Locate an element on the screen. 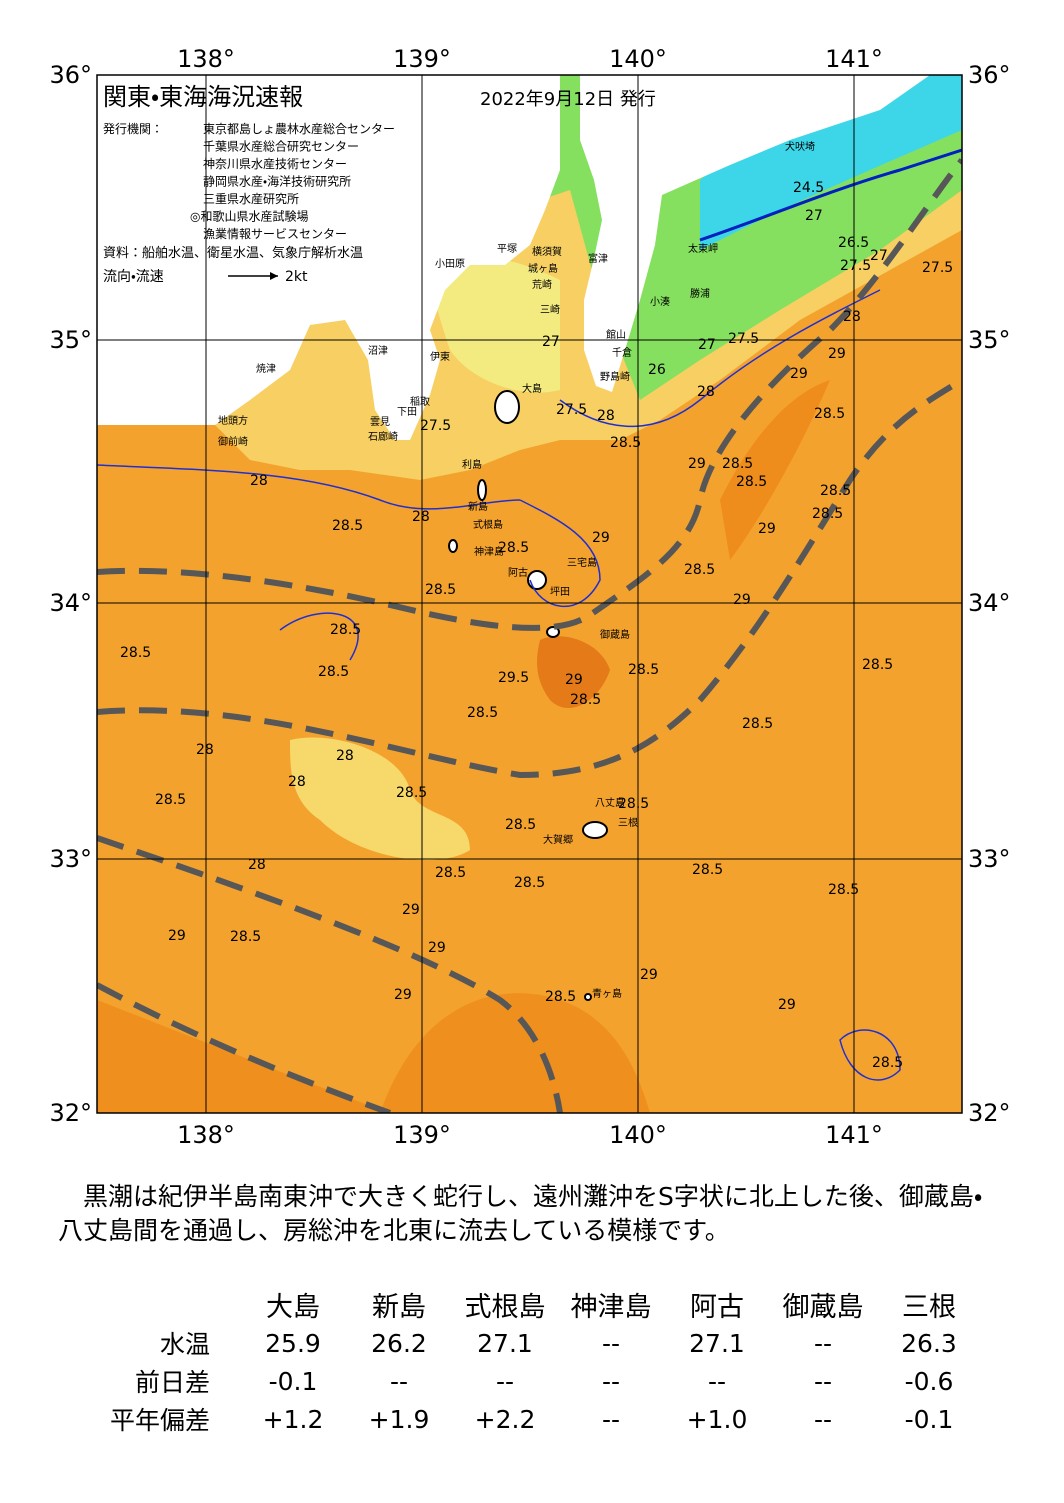 The height and width of the screenshot is (1503, 1064). issuer-label: 発行機関： is located at coordinates (133, 129).